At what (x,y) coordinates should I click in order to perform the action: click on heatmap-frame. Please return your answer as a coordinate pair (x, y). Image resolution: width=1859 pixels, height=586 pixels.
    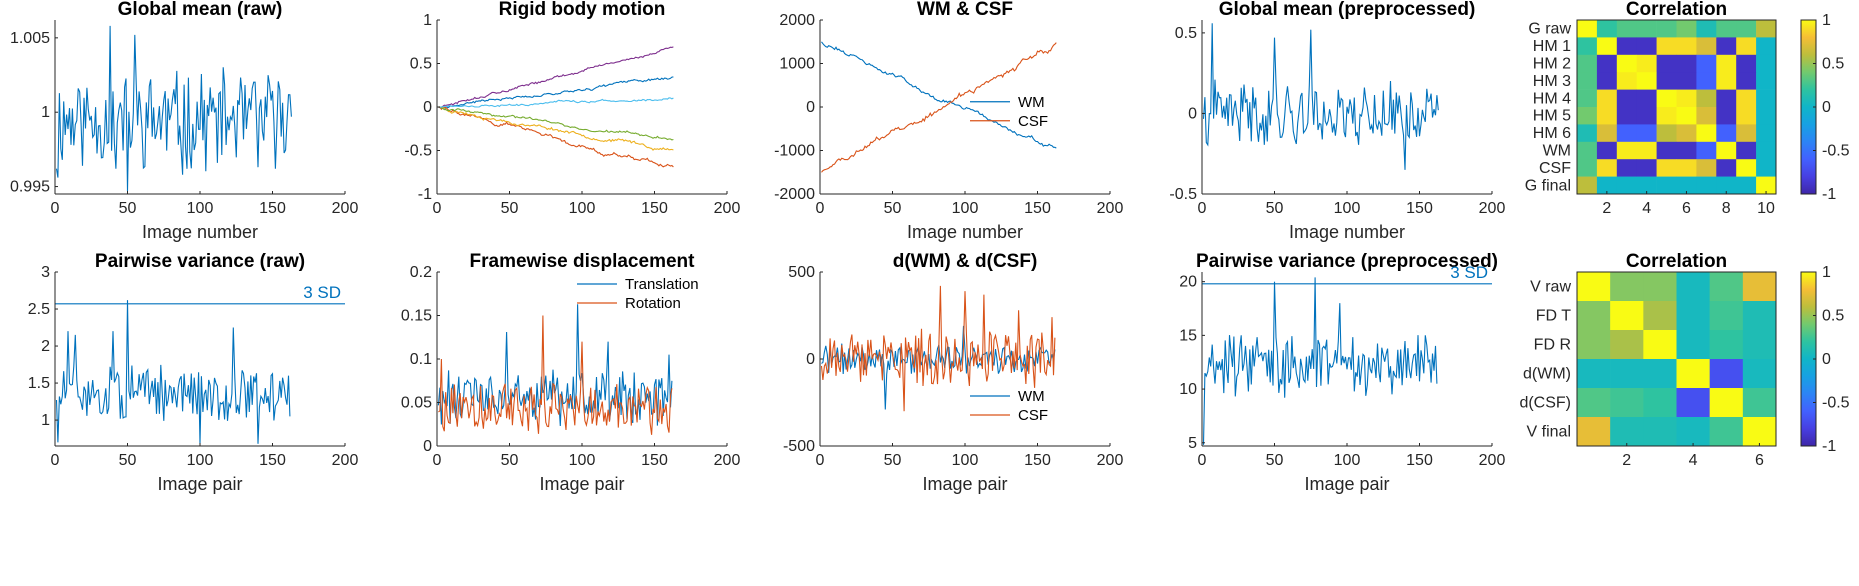
    Looking at the image, I should click on (1676, 359).